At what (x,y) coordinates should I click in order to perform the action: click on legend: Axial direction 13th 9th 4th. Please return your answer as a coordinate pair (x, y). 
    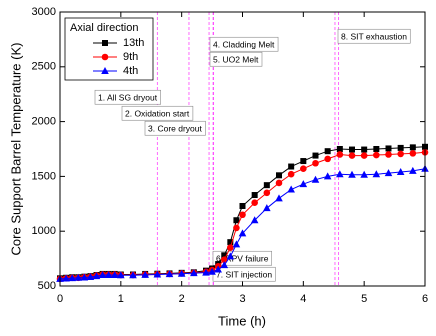
    Looking at the image, I should click on (109, 49).